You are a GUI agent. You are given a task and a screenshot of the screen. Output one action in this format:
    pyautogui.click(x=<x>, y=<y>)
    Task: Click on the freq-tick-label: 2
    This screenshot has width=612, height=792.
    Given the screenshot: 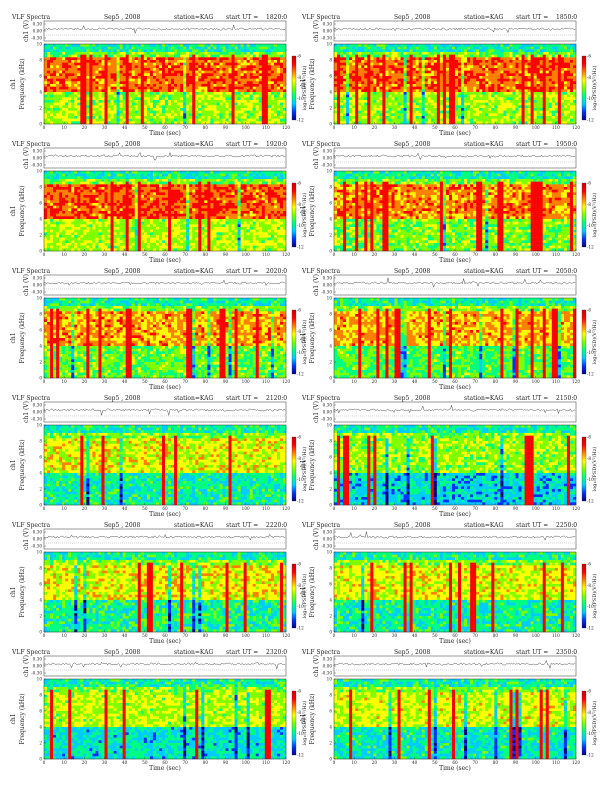 What is the action you would take?
    pyautogui.click(x=40, y=108)
    